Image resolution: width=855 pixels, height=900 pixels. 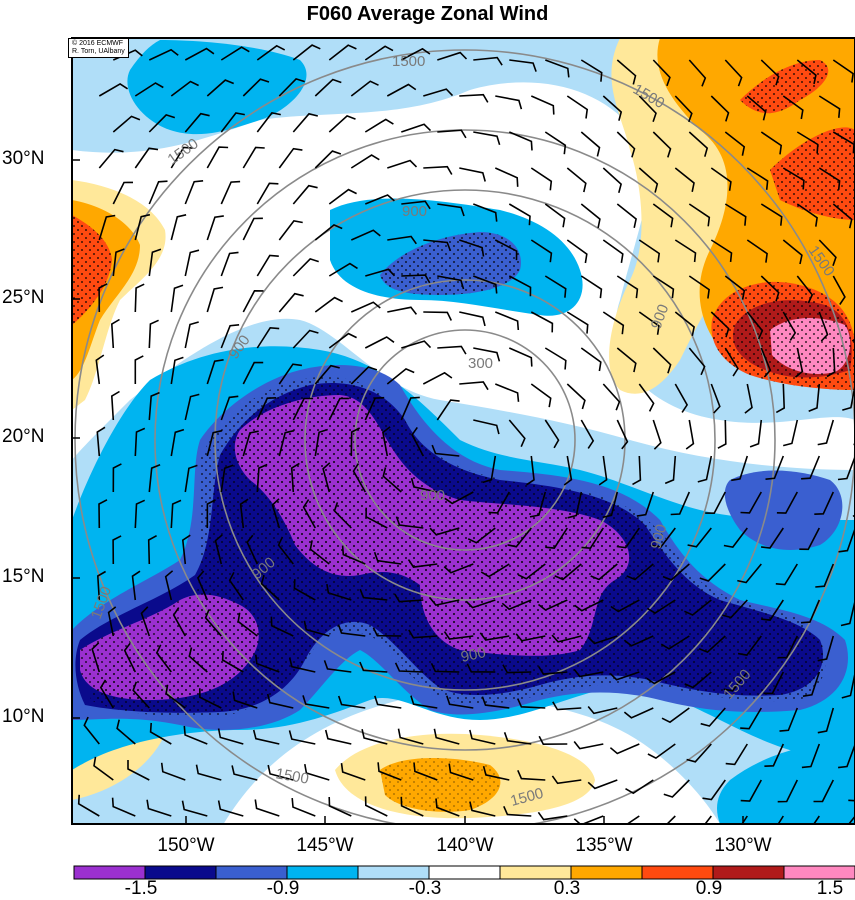 I want to click on contour-label: 900, so click(x=473, y=655).